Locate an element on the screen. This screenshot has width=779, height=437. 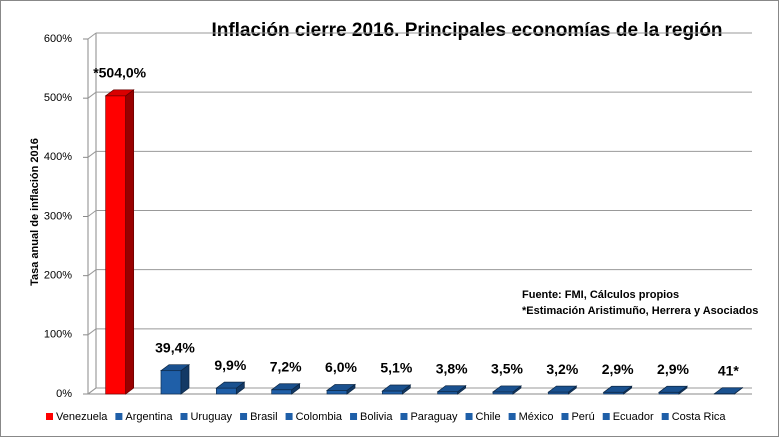
legend-label: Colombia is located at coordinates (319, 417).